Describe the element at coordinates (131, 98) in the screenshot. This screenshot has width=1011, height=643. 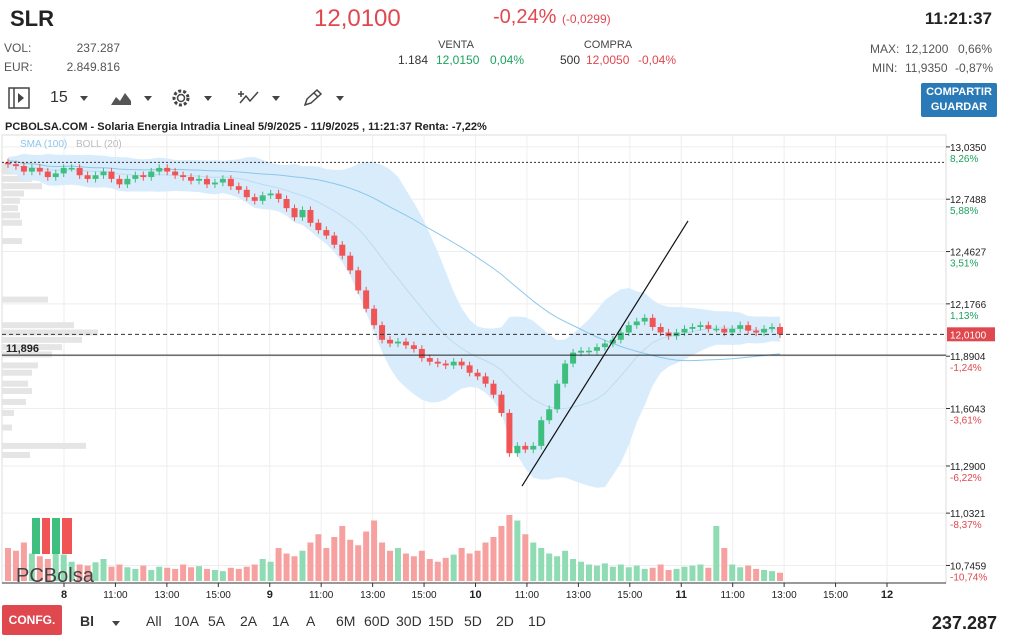
I see `chart-type-select` at that location.